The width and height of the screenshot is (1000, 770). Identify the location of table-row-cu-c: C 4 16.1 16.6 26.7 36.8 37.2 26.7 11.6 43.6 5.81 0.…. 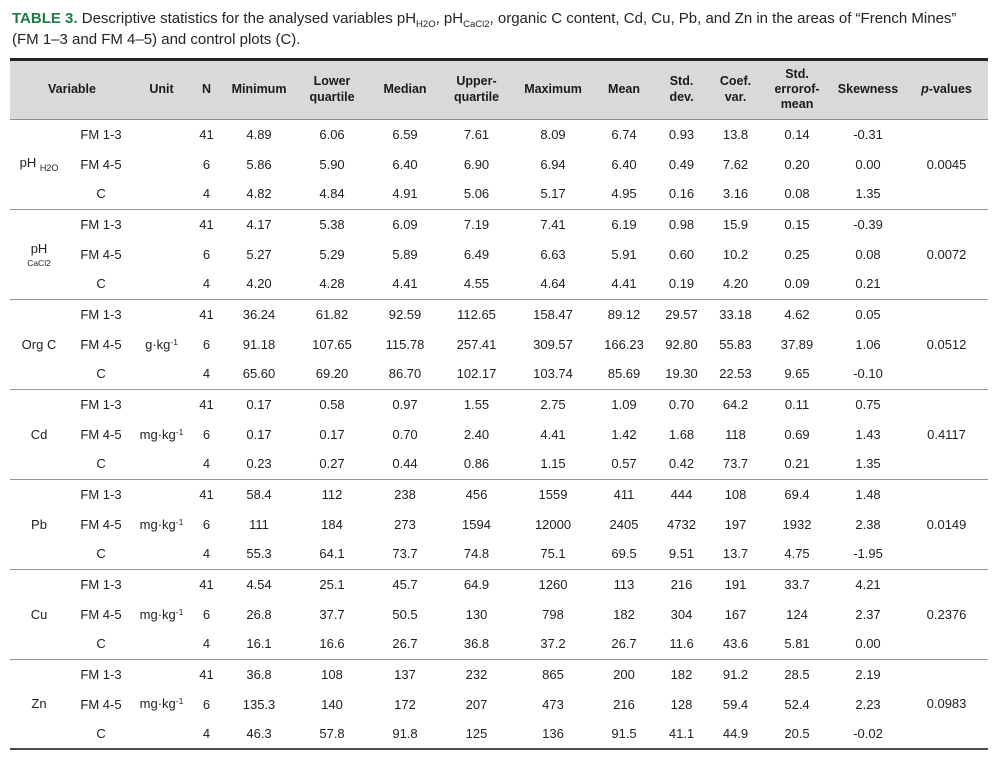
(499, 644).